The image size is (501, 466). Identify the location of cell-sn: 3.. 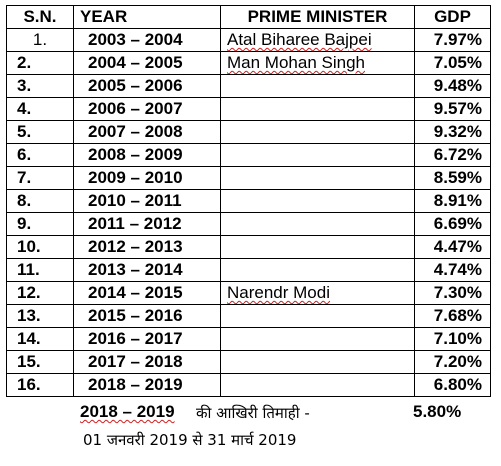
(40, 86).